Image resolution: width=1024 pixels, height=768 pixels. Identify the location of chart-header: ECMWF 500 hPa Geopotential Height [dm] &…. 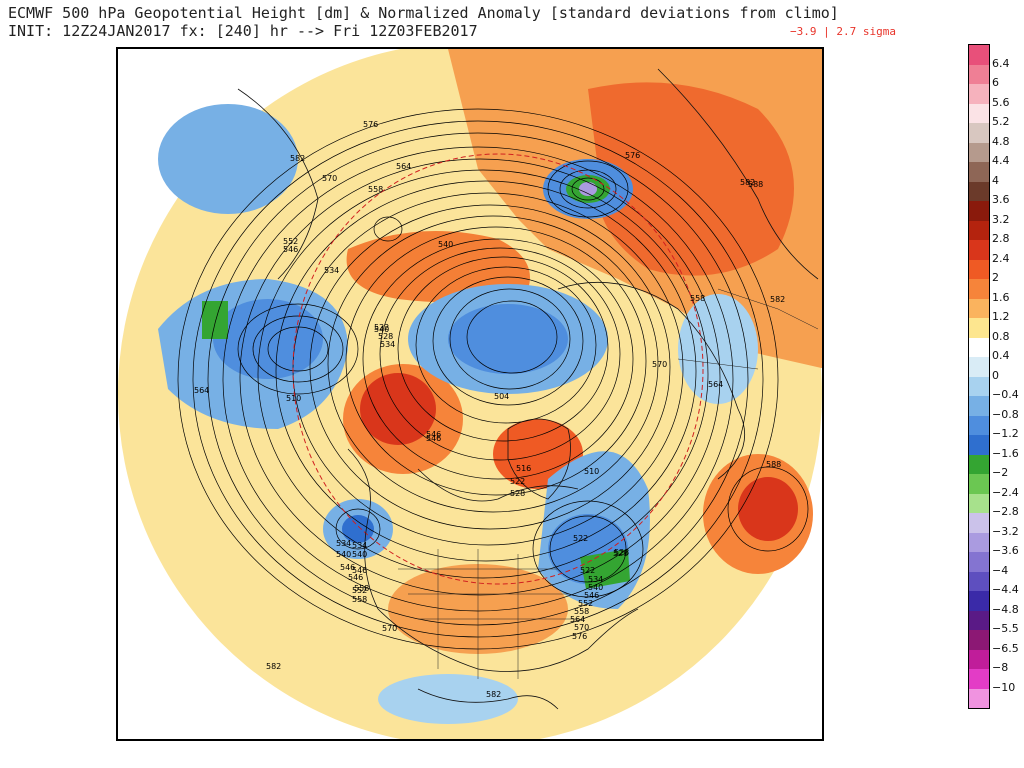
(423, 22).